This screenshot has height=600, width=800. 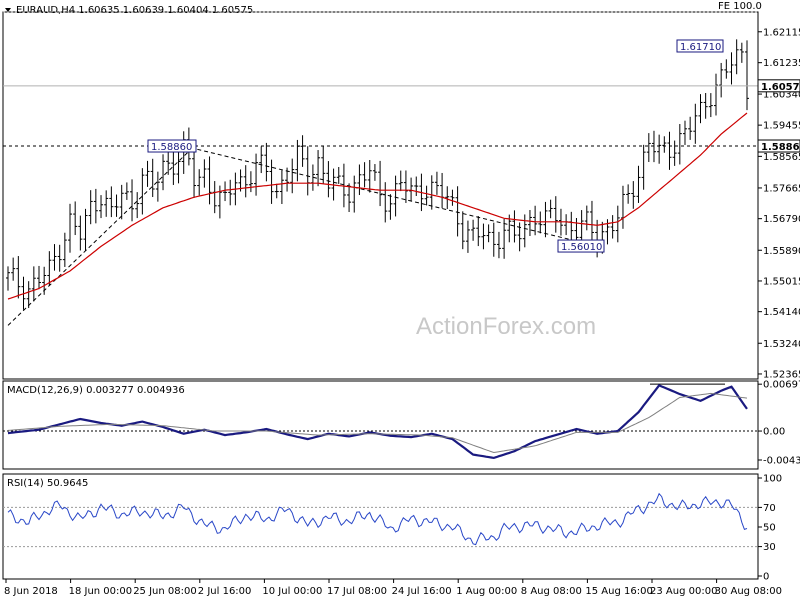 What do you see at coordinates (781, 251) in the screenshot?
I see `price-tick-label: 1.55890` at bounding box center [781, 251].